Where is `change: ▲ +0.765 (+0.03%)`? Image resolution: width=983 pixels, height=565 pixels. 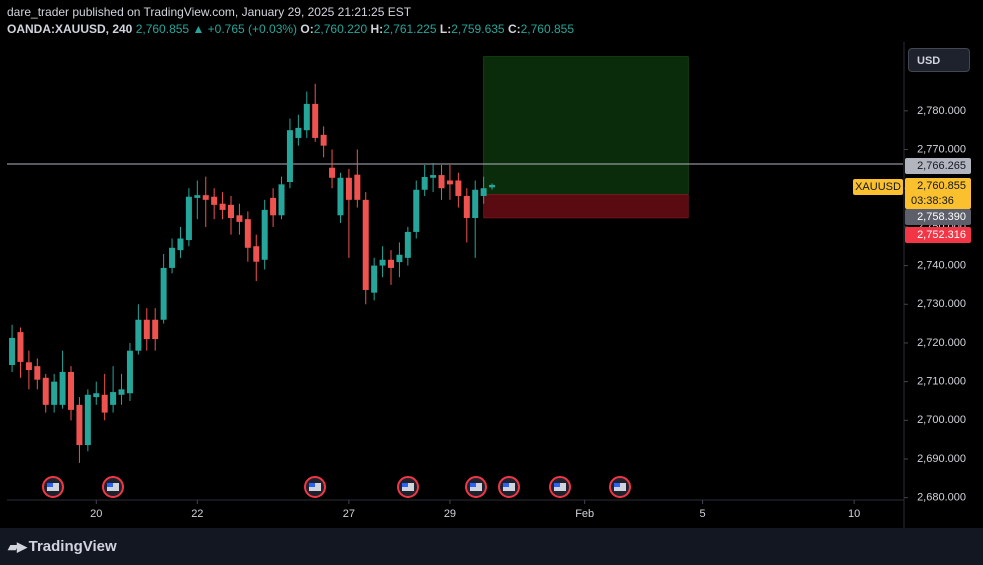 change: ▲ +0.765 (+0.03%) is located at coordinates (245, 29).